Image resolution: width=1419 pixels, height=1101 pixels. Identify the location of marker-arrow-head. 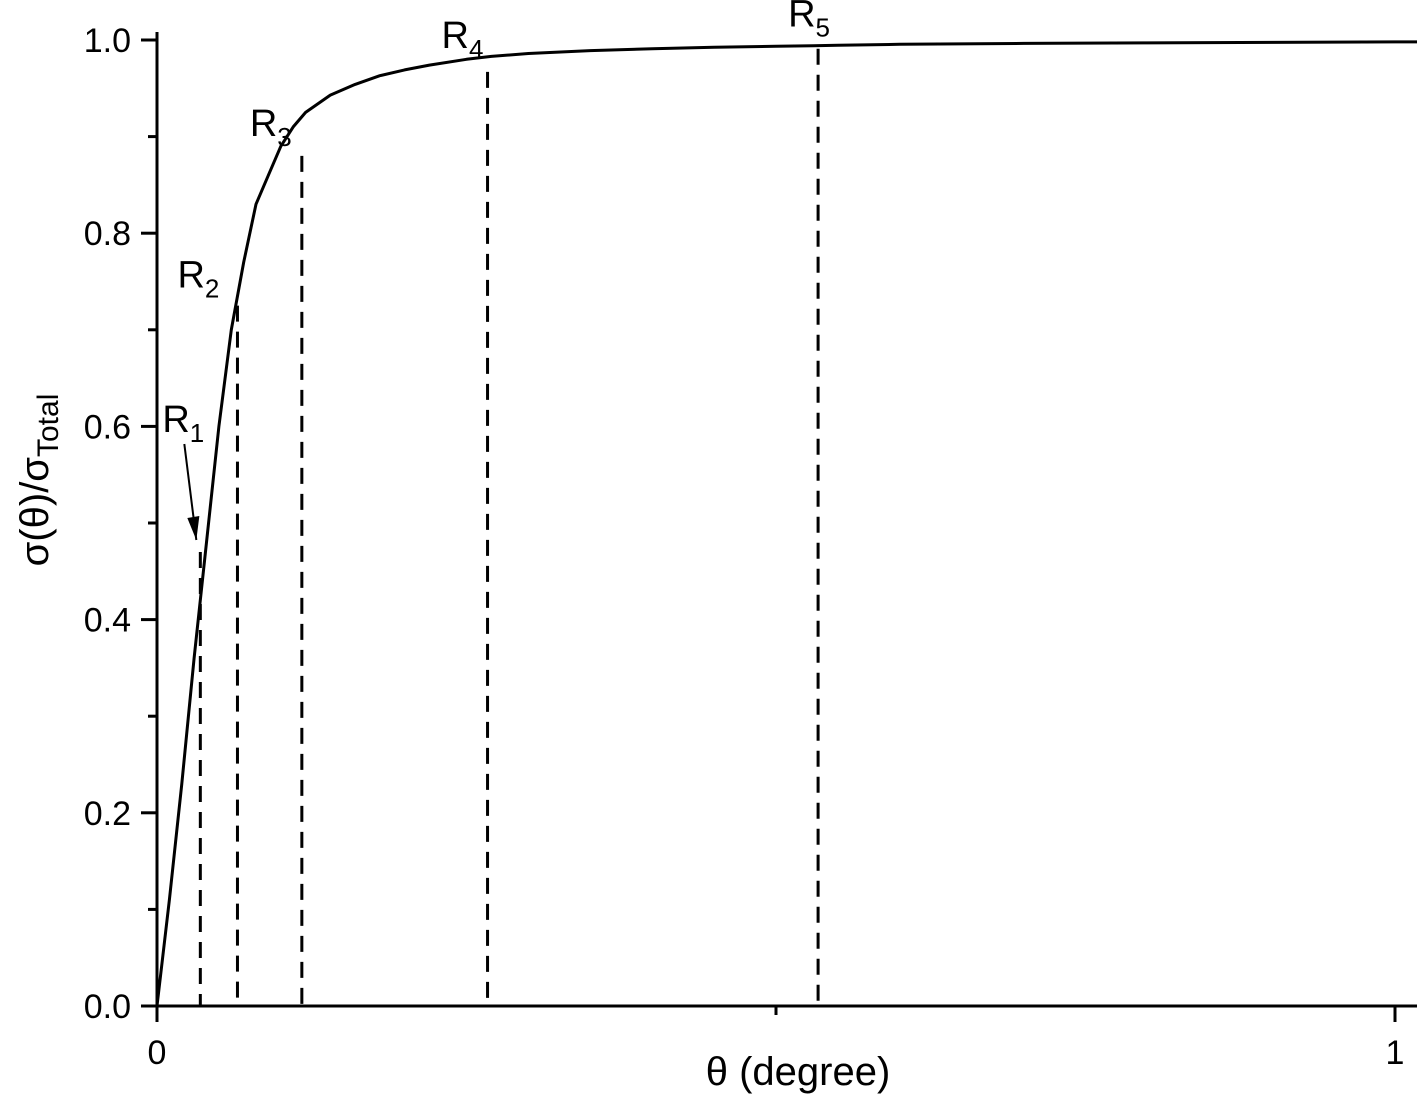
(193, 527).